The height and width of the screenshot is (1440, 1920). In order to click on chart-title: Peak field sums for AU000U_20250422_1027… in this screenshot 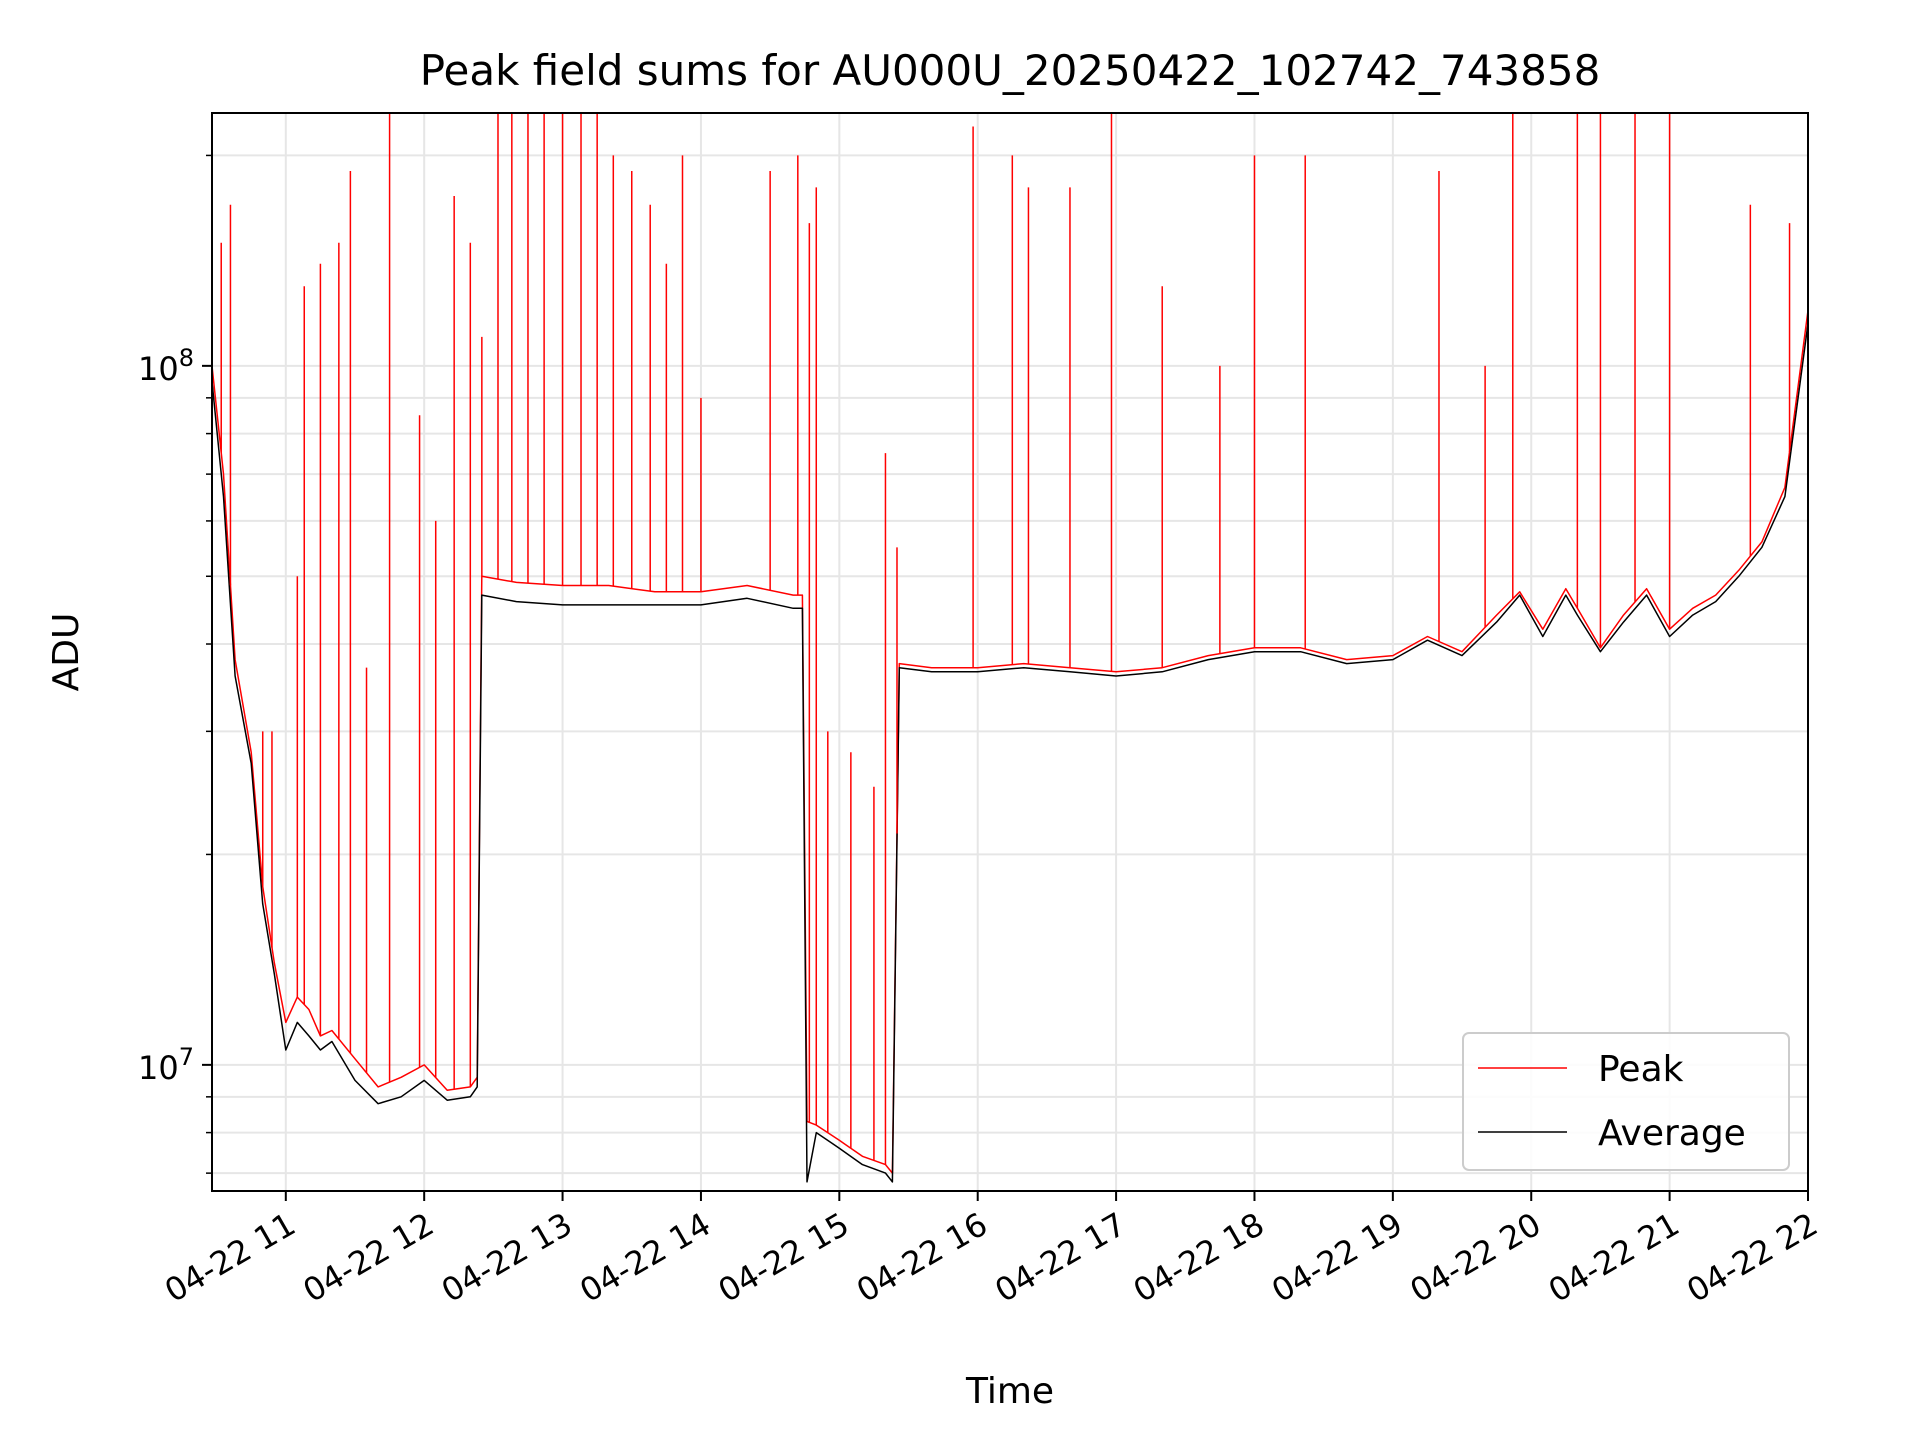, I will do `click(1010, 70)`.